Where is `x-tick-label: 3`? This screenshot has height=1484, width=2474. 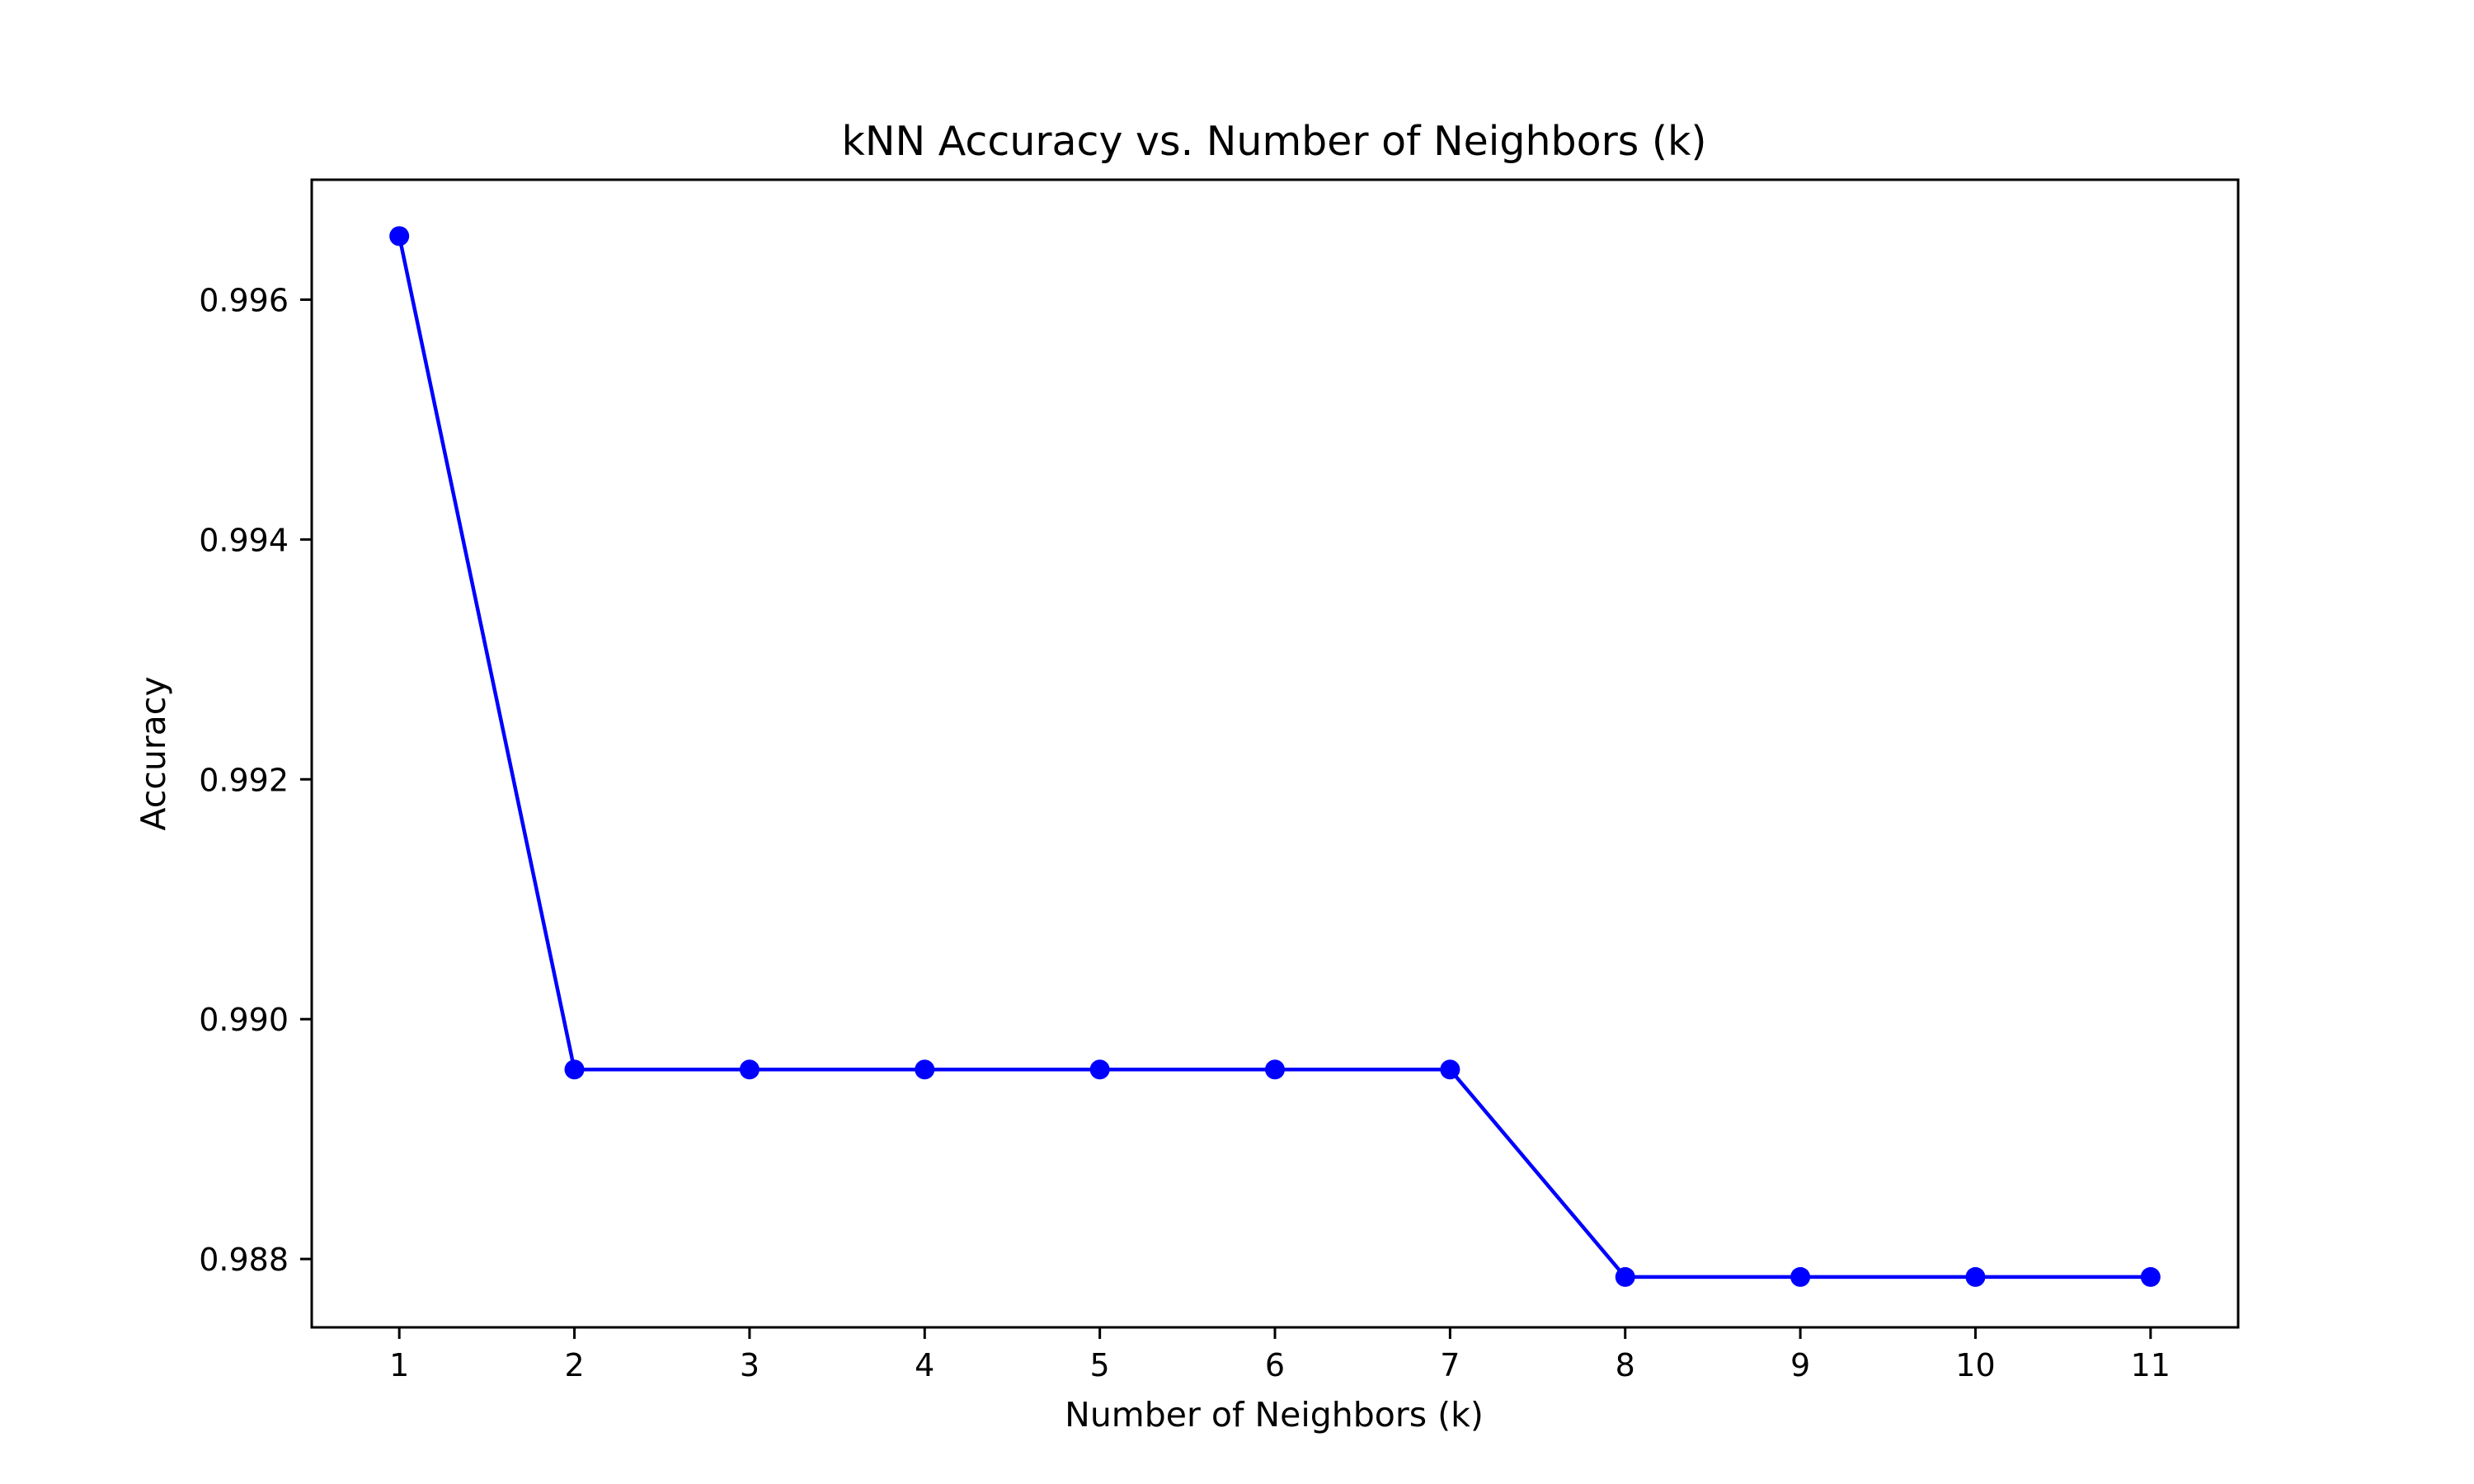 x-tick-label: 3 is located at coordinates (750, 1365).